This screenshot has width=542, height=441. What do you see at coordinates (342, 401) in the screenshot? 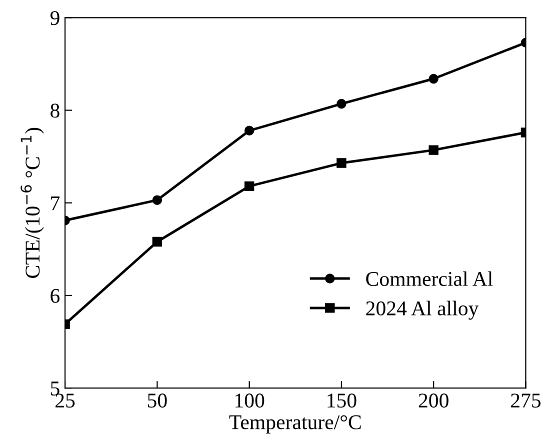
I see `x-tick-label: 150` at bounding box center [342, 401].